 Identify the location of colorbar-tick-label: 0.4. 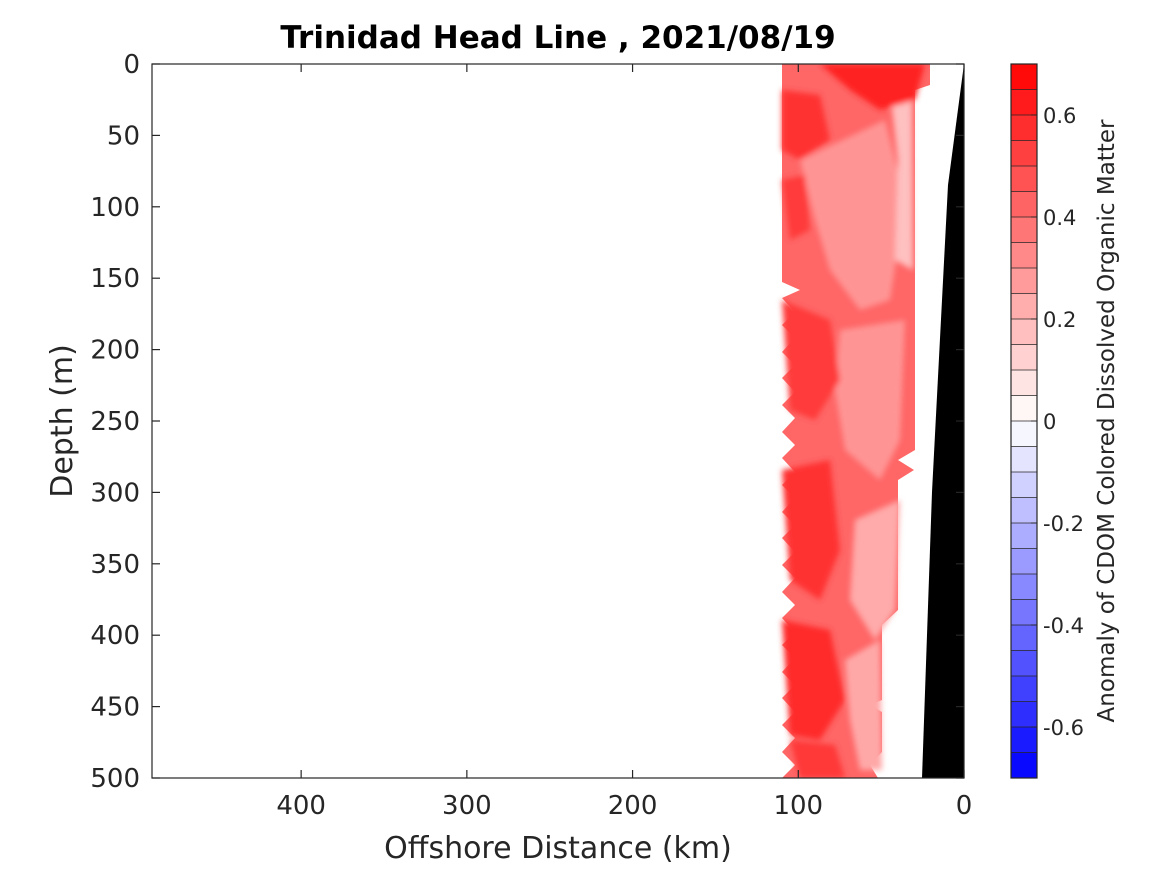
(1059, 218).